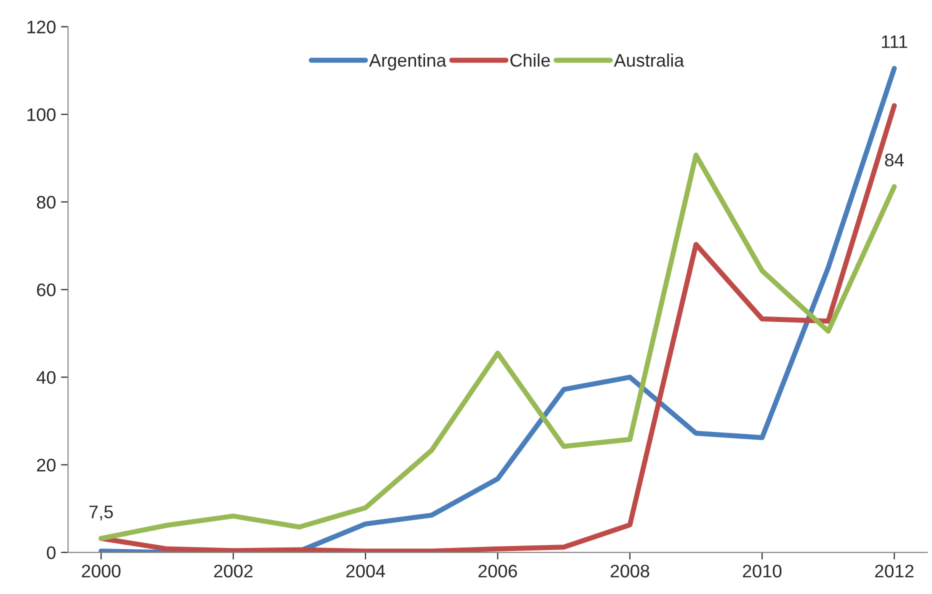 The image size is (932, 594). I want to click on y-tick-label: 120, so click(41, 27).